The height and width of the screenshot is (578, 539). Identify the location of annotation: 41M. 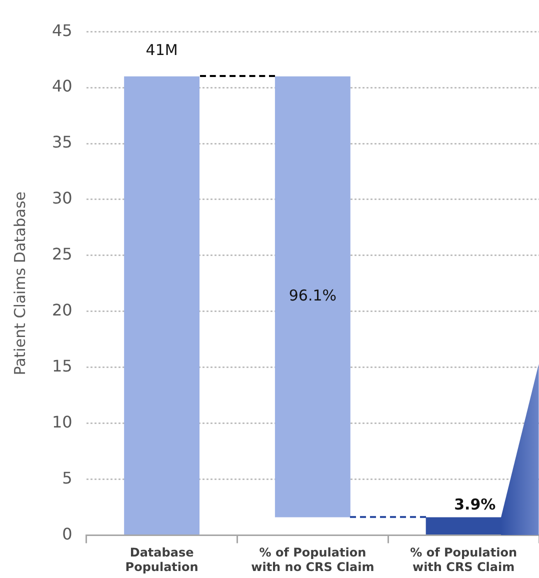
(162, 49).